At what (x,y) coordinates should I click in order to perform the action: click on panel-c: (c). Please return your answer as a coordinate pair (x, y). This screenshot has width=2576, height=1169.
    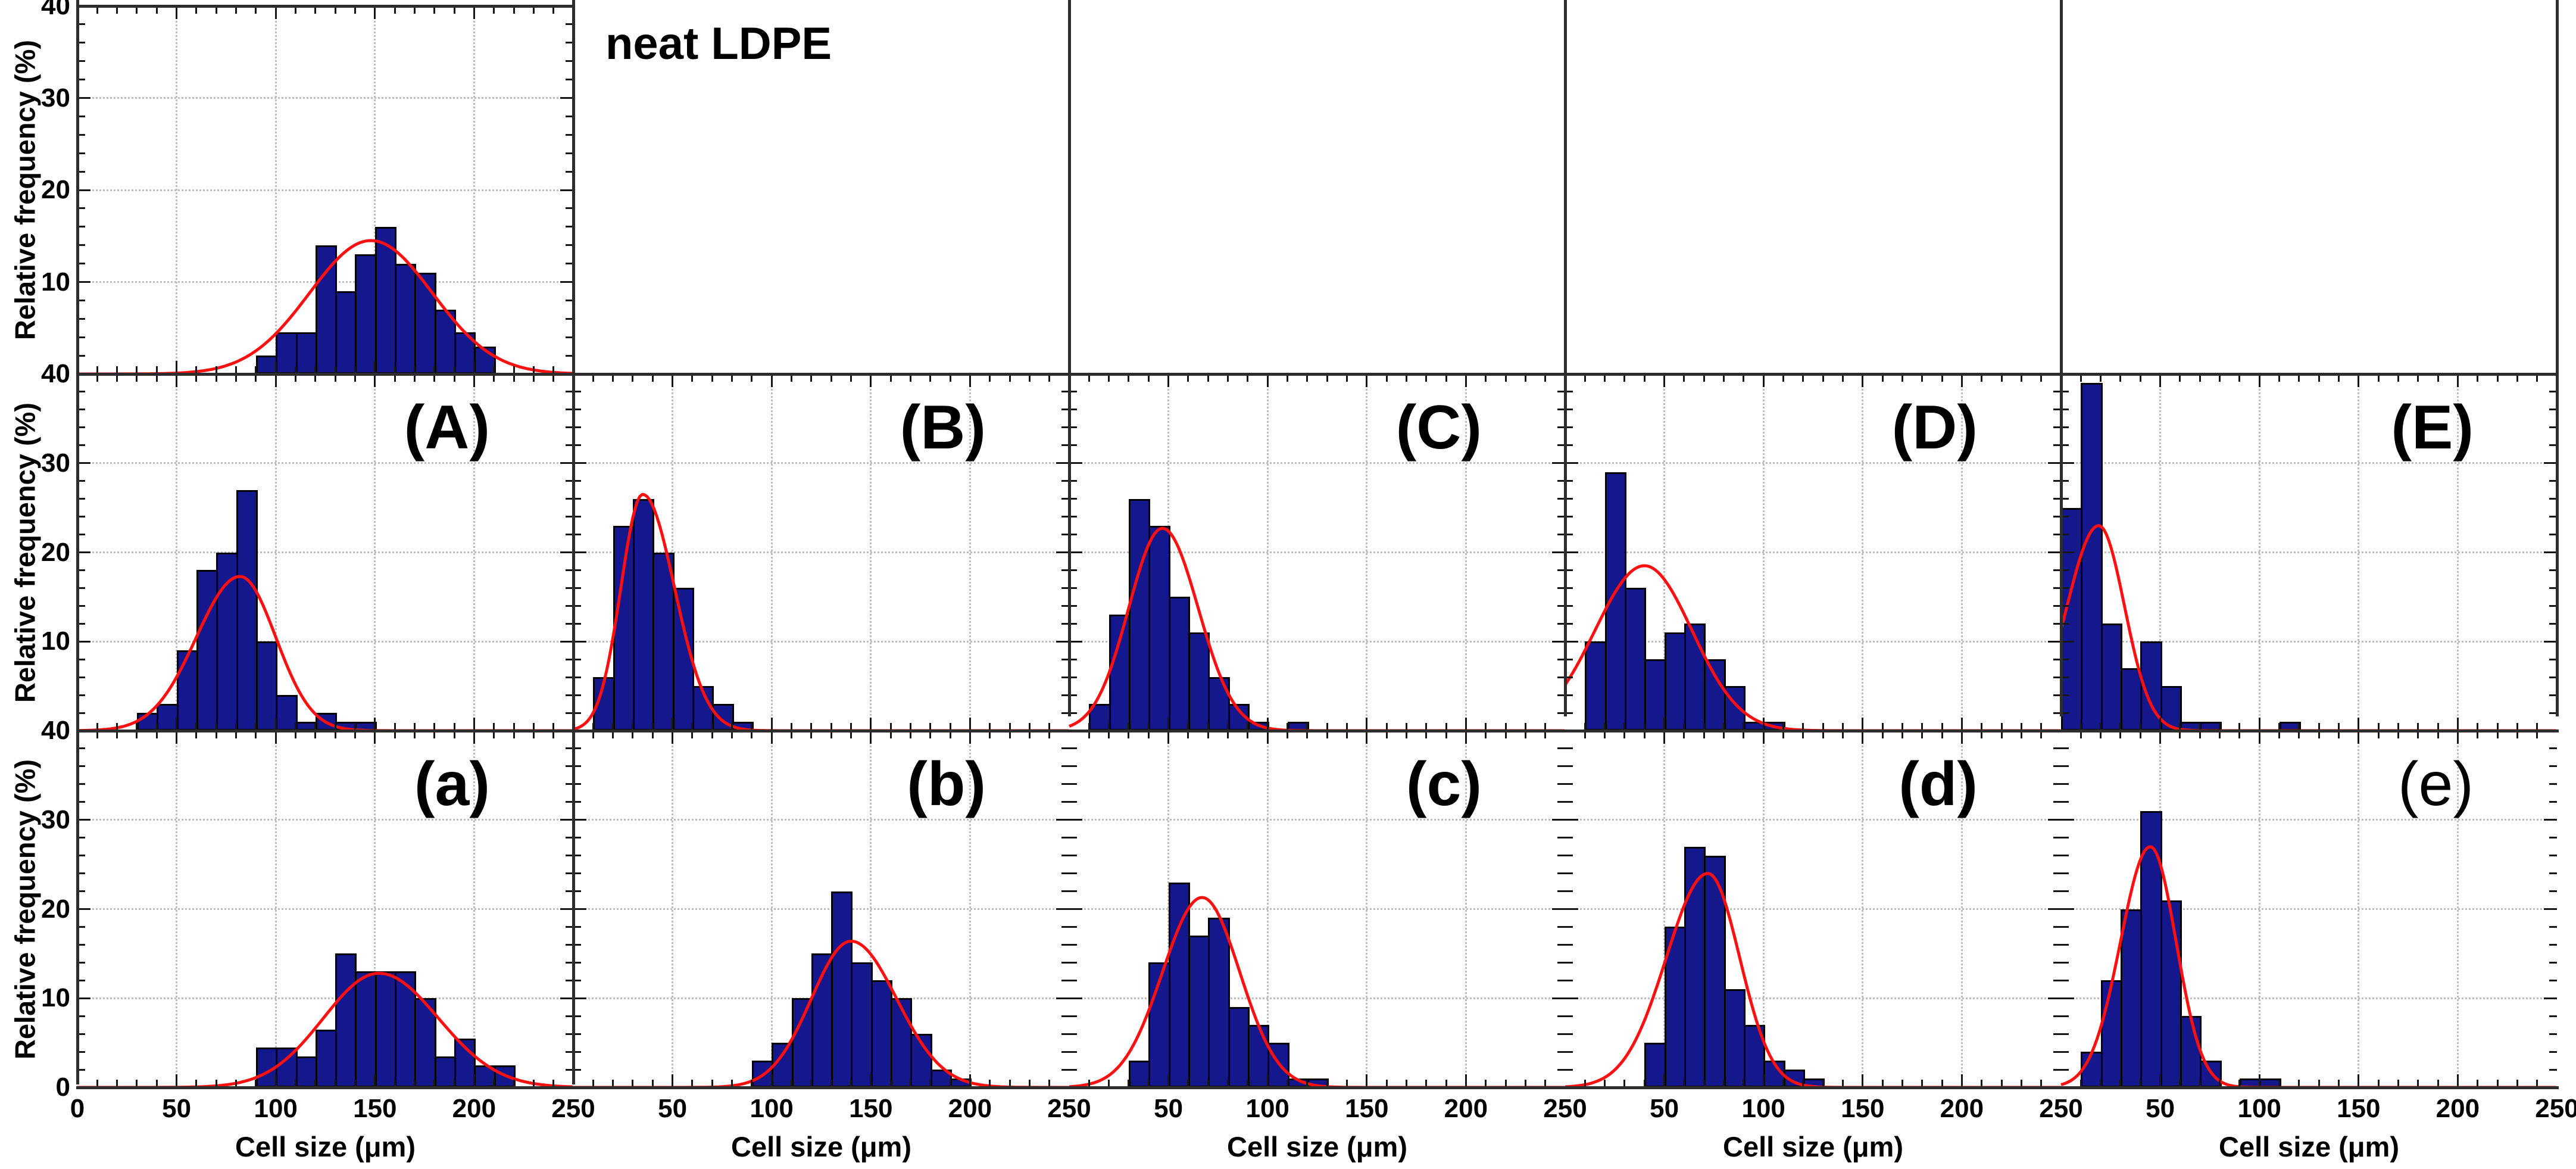
    Looking at the image, I should click on (1317, 910).